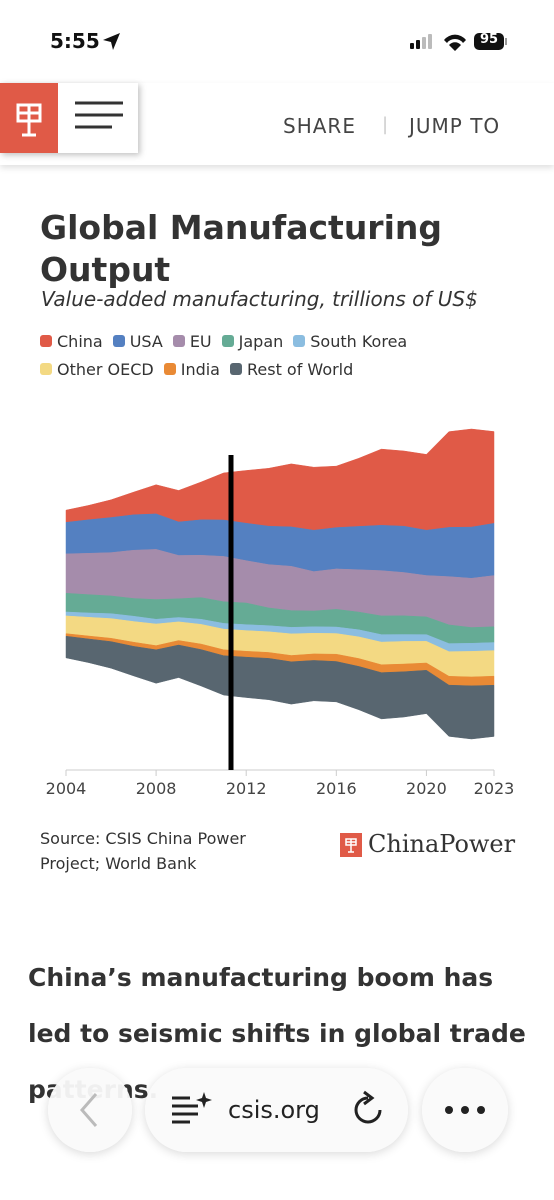 Image resolution: width=554 pixels, height=1200 pixels. What do you see at coordinates (75, 41) in the screenshot?
I see `status-time: 5:55` at bounding box center [75, 41].